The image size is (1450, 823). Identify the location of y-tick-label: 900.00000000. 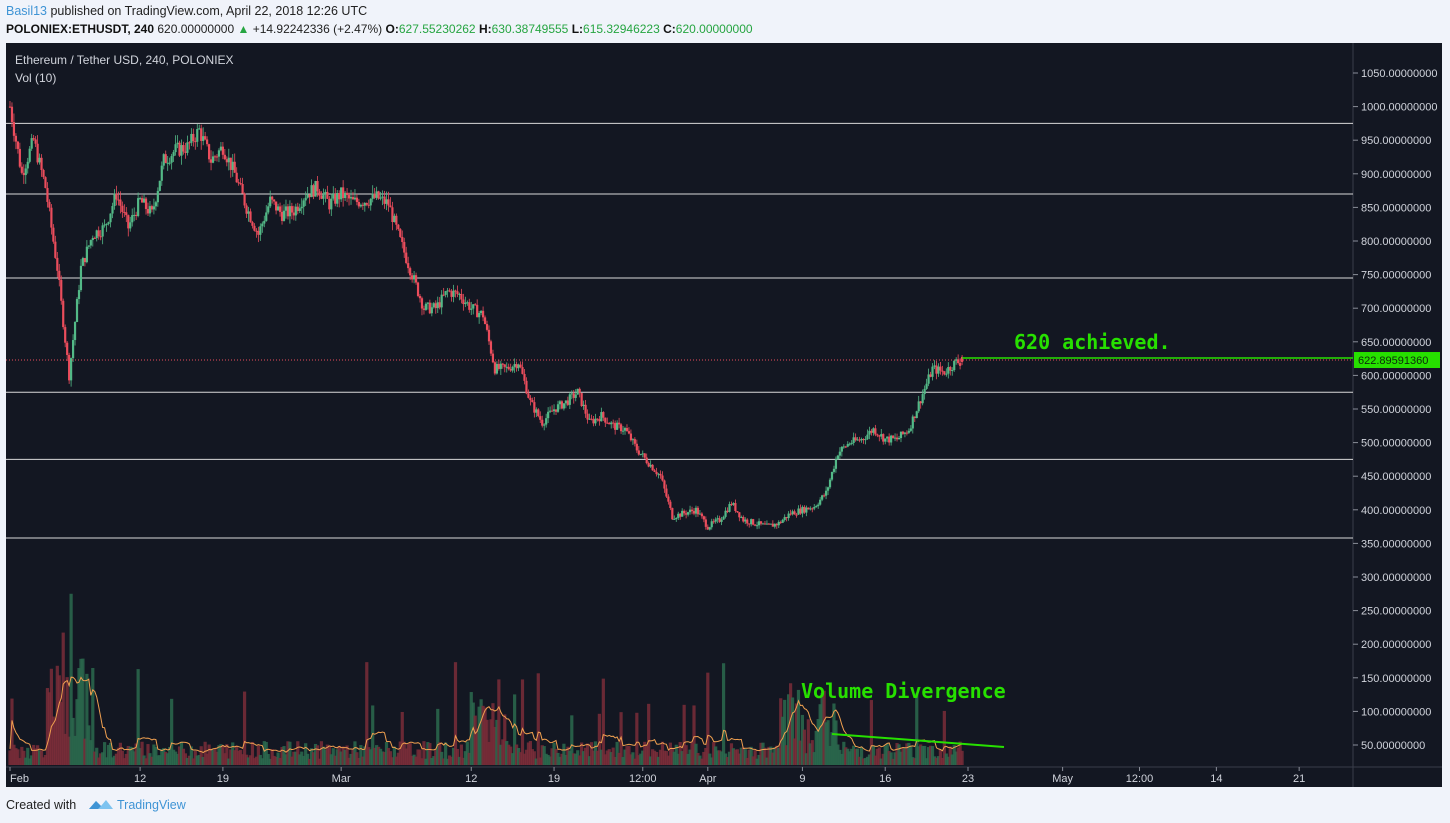
(1396, 175).